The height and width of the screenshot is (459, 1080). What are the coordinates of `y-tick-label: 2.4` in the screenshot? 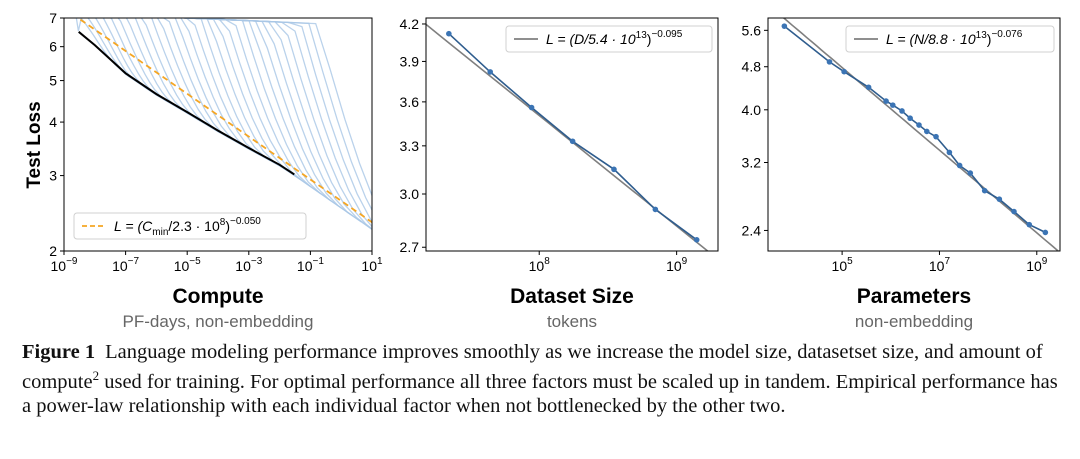 It's located at (752, 230).